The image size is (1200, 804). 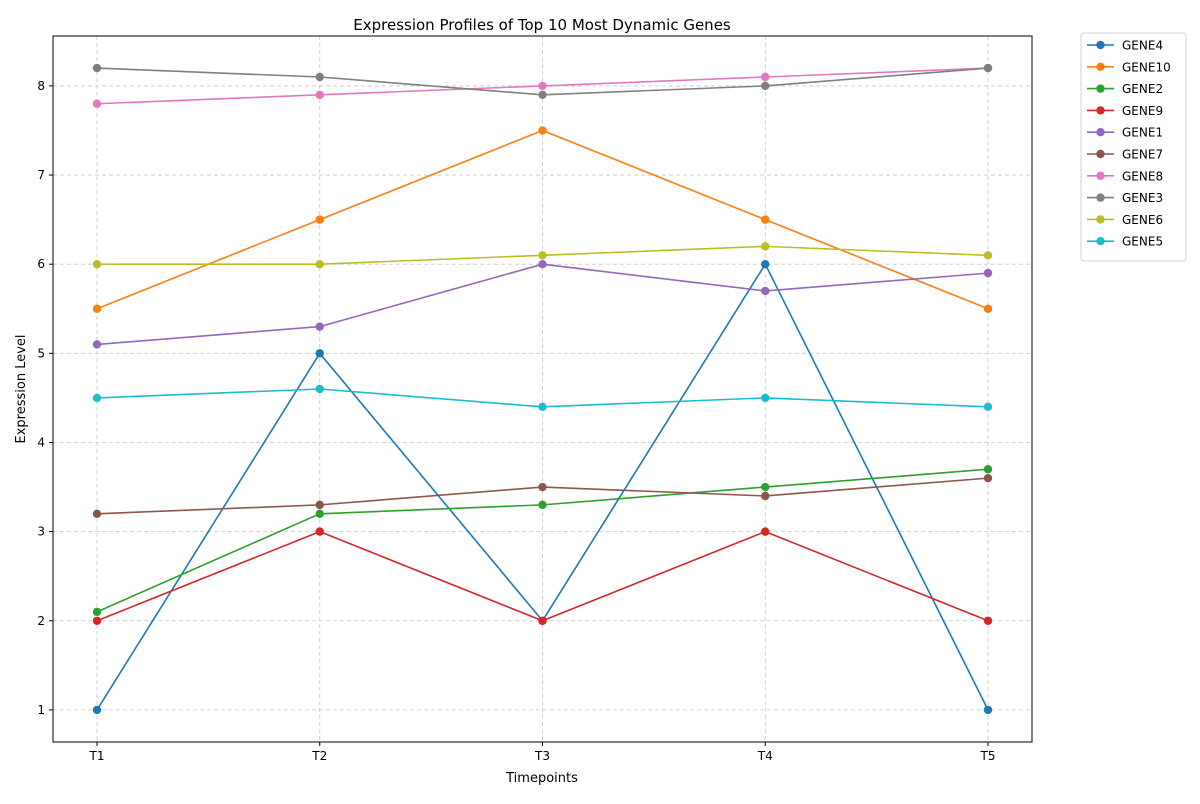 I want to click on legend-marker-gene5, so click(x=1100, y=241).